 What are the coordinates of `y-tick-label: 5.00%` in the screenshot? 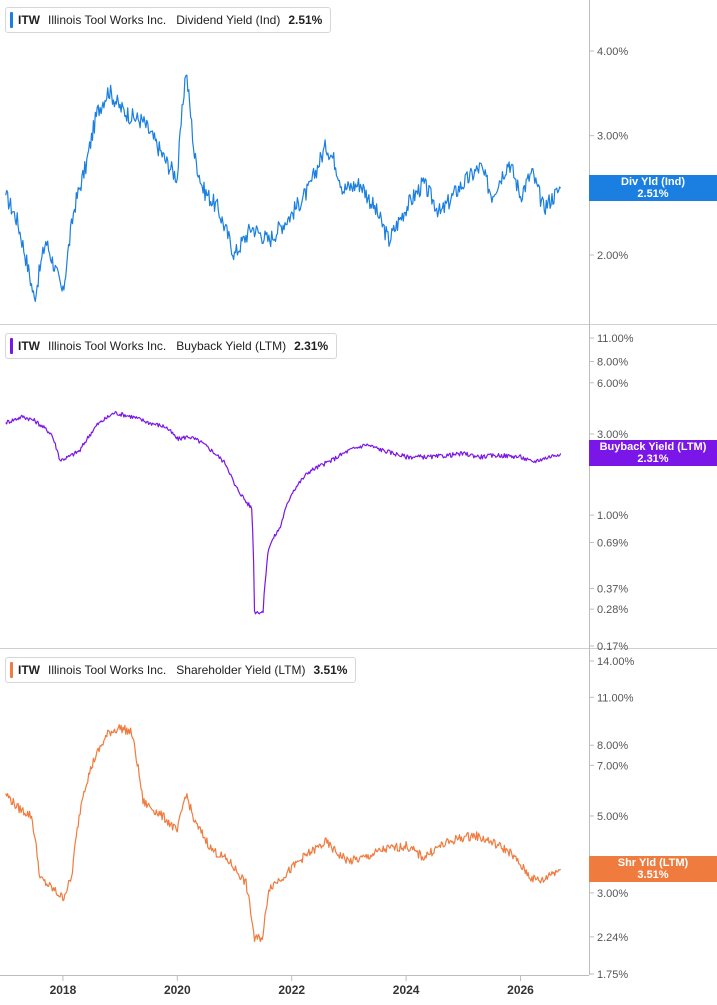 It's located at (612, 817).